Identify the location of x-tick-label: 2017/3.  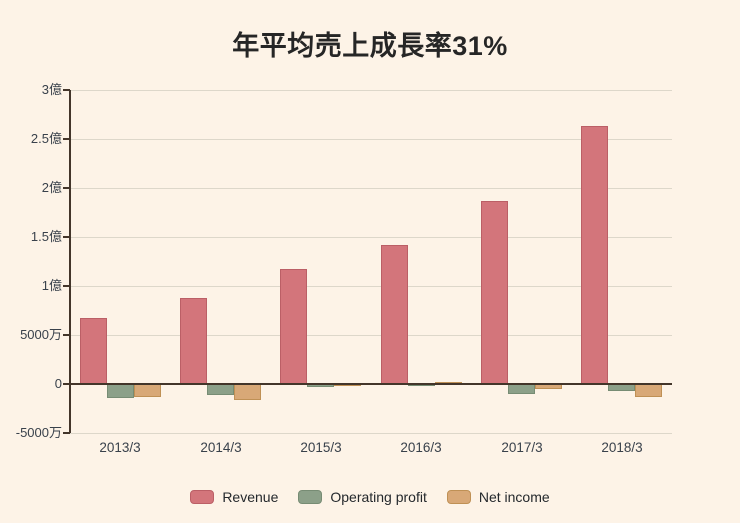
(522, 447).